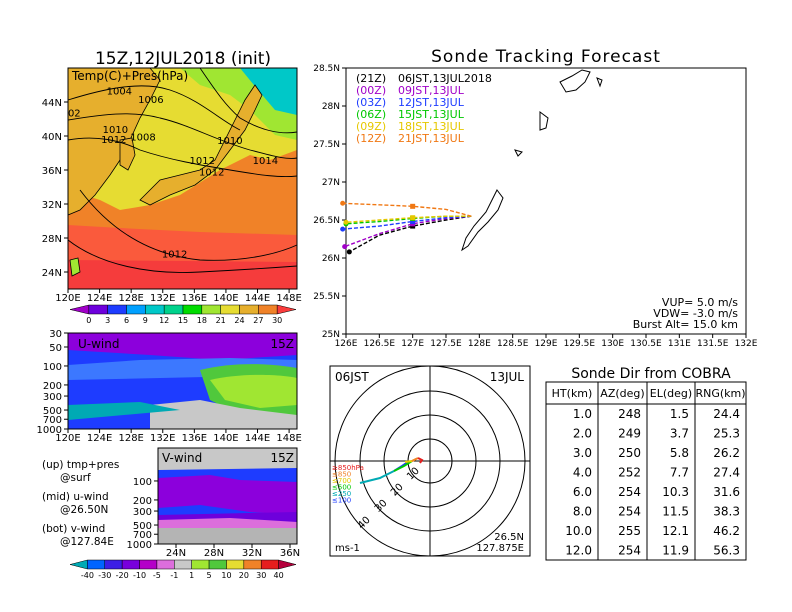 Image resolution: width=792 pixels, height=612 pixels. Describe the element at coordinates (713, 344) in the screenshot. I see `lon-tick-label: 131.5E` at that location.